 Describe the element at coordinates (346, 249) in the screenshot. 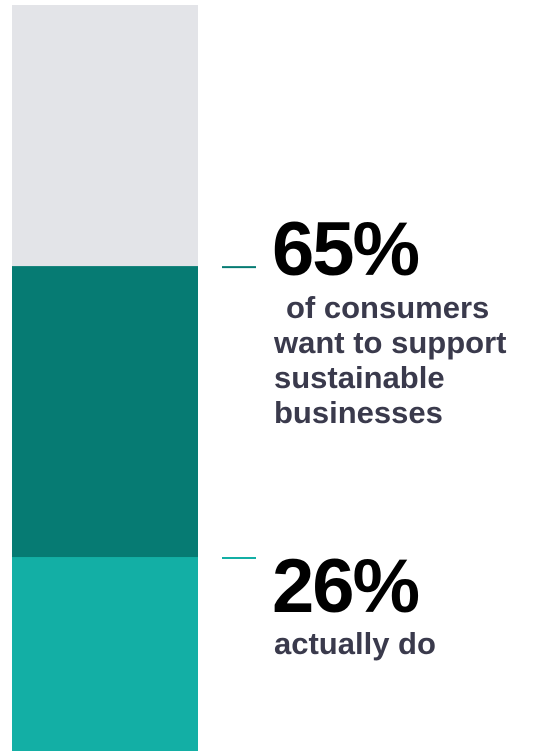

I see `stat-value-65: 65%` at that location.